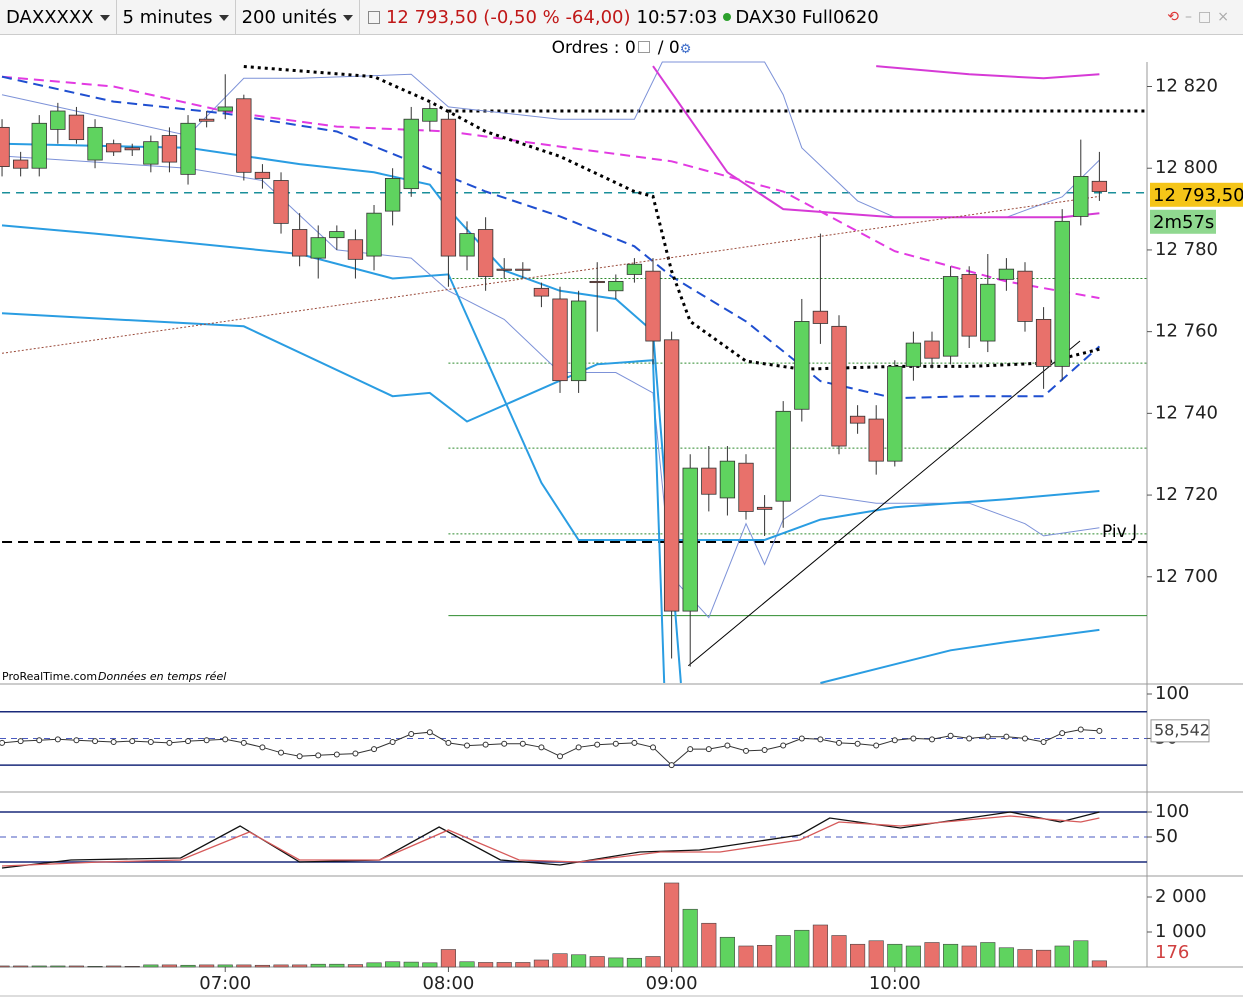 This screenshot has height=1000, width=1243. I want to click on orders-icon, so click(643, 47).